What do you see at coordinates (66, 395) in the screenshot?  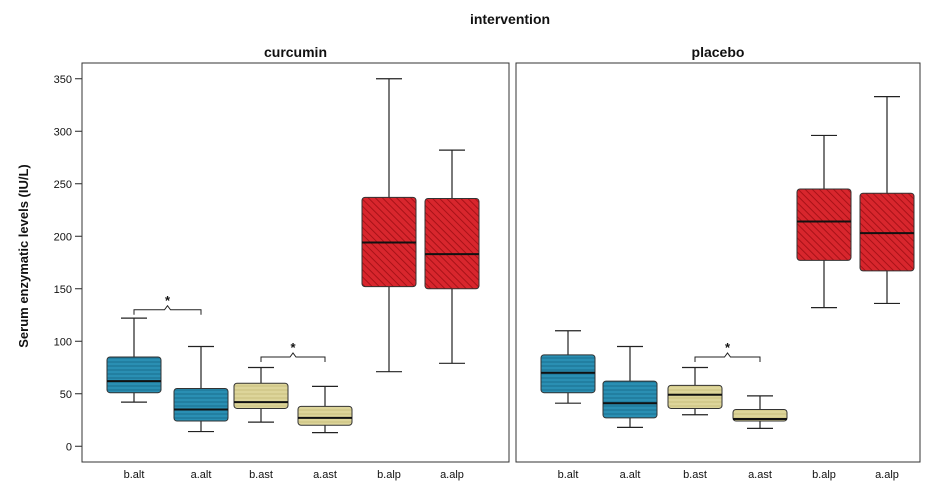 I see `y-tick-label: 50` at bounding box center [66, 395].